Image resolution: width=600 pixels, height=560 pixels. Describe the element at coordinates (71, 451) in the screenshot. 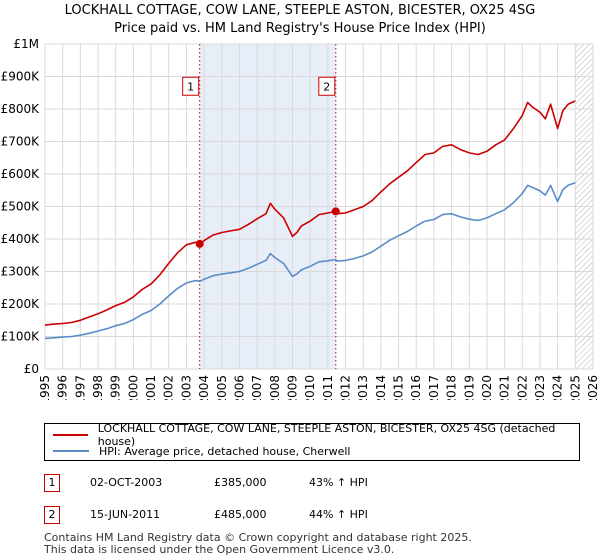

I see `legend-hpi-swatch` at that location.